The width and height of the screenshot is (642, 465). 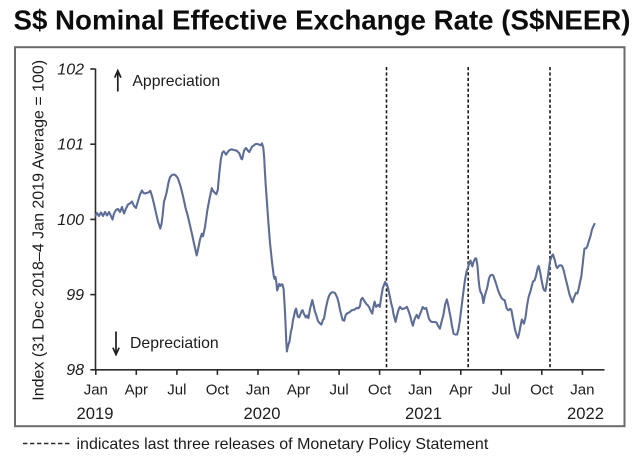 What do you see at coordinates (70, 69) in the screenshot?
I see `svg-text: 102` at bounding box center [70, 69].